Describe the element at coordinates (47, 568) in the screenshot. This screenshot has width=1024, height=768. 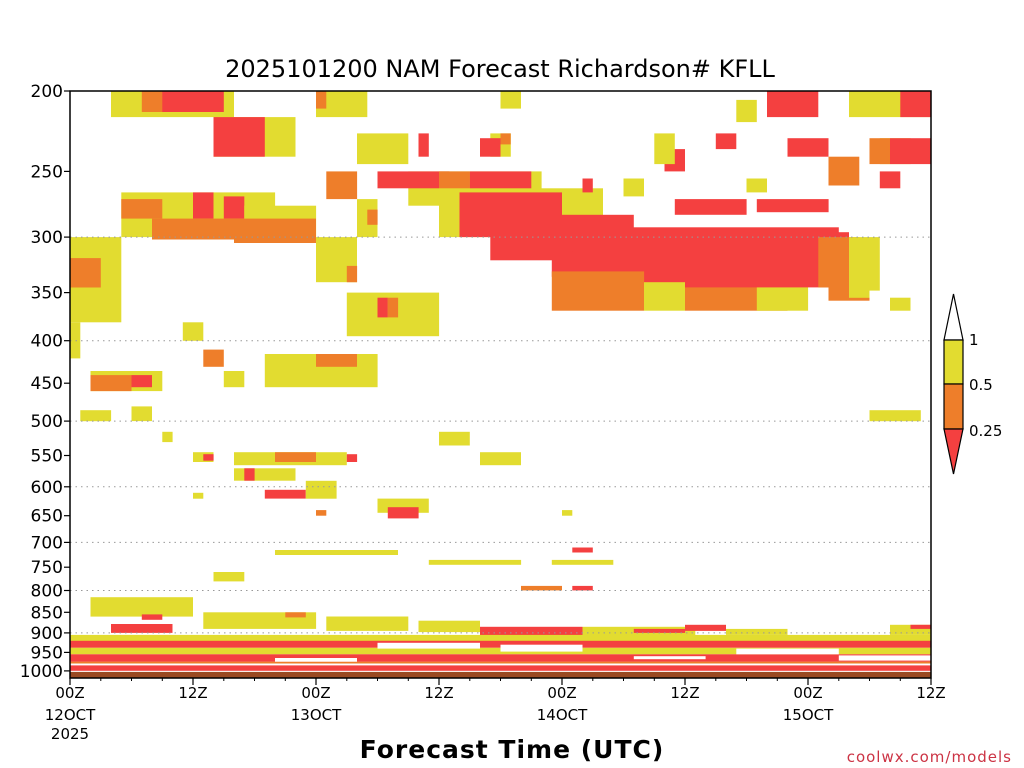
I see `y-tick-label: 750` at that location.